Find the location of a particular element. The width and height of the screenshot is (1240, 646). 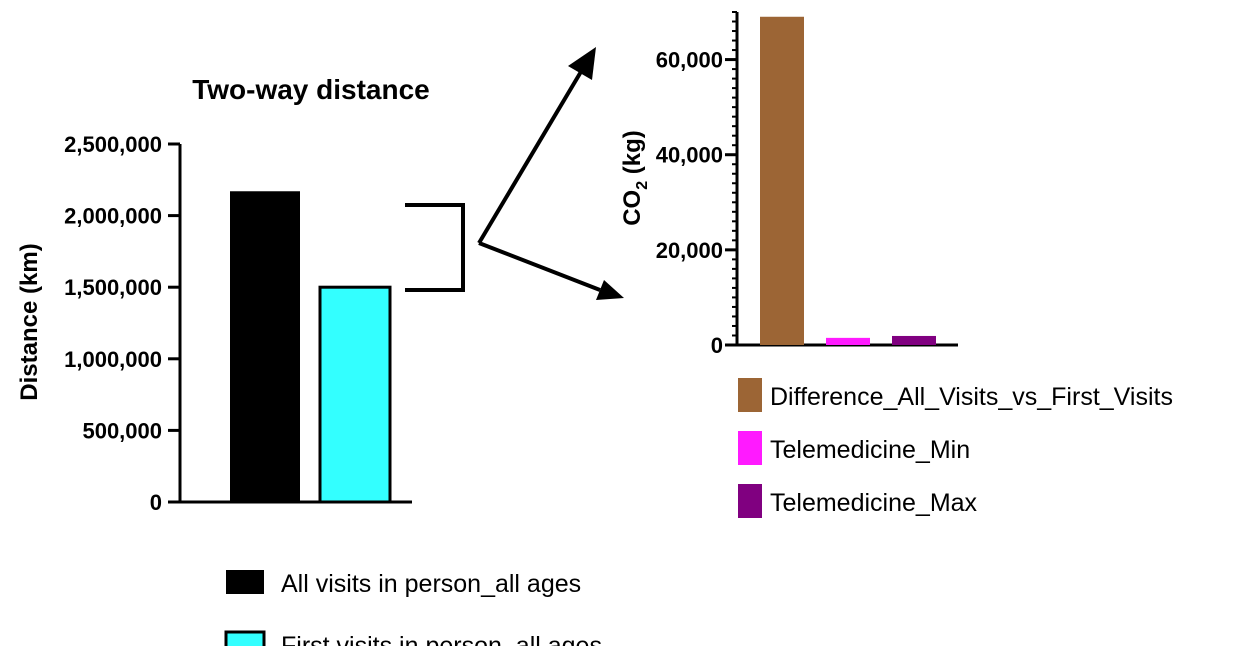

distance-y-tick-label: 0 is located at coordinates (156, 502).